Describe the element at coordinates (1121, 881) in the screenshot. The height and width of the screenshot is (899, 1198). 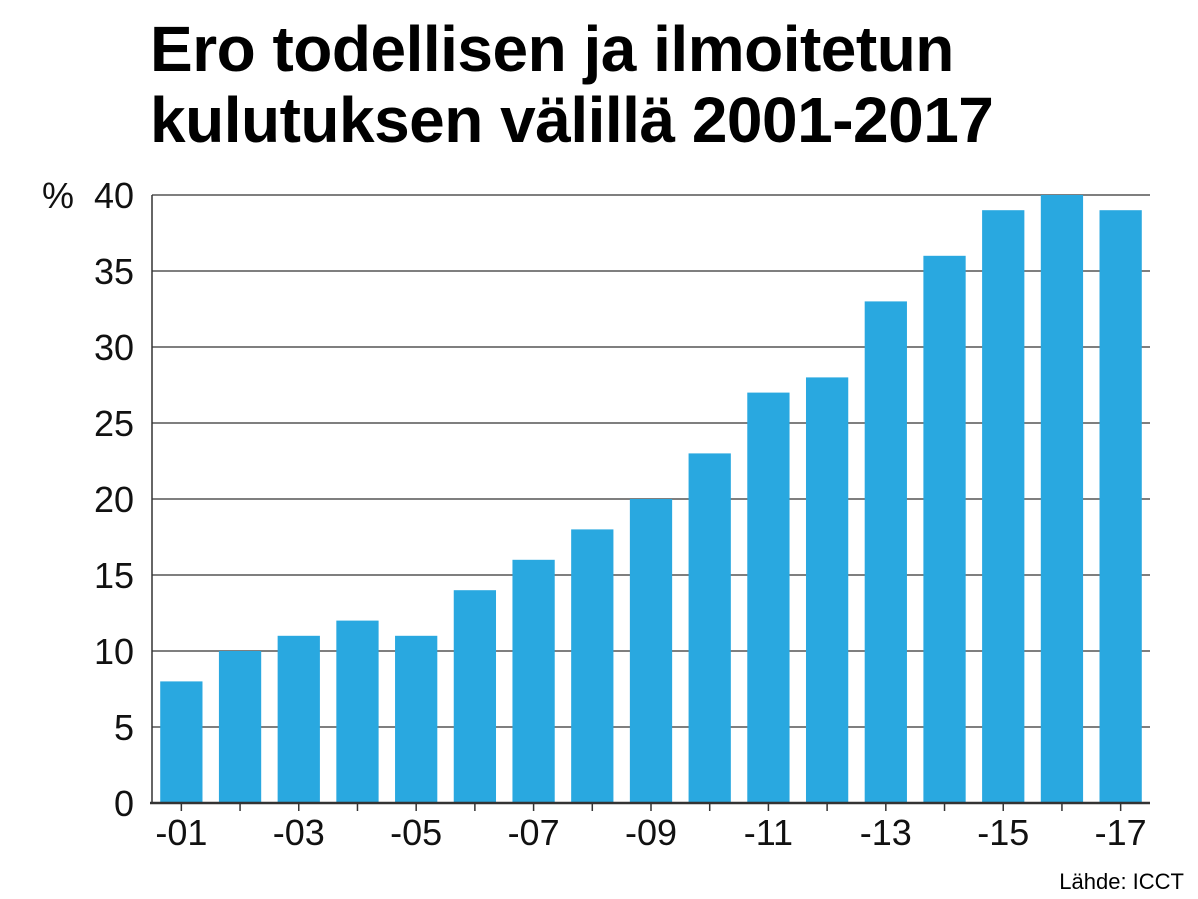
I see `source-note: Lähde: ICCT` at that location.